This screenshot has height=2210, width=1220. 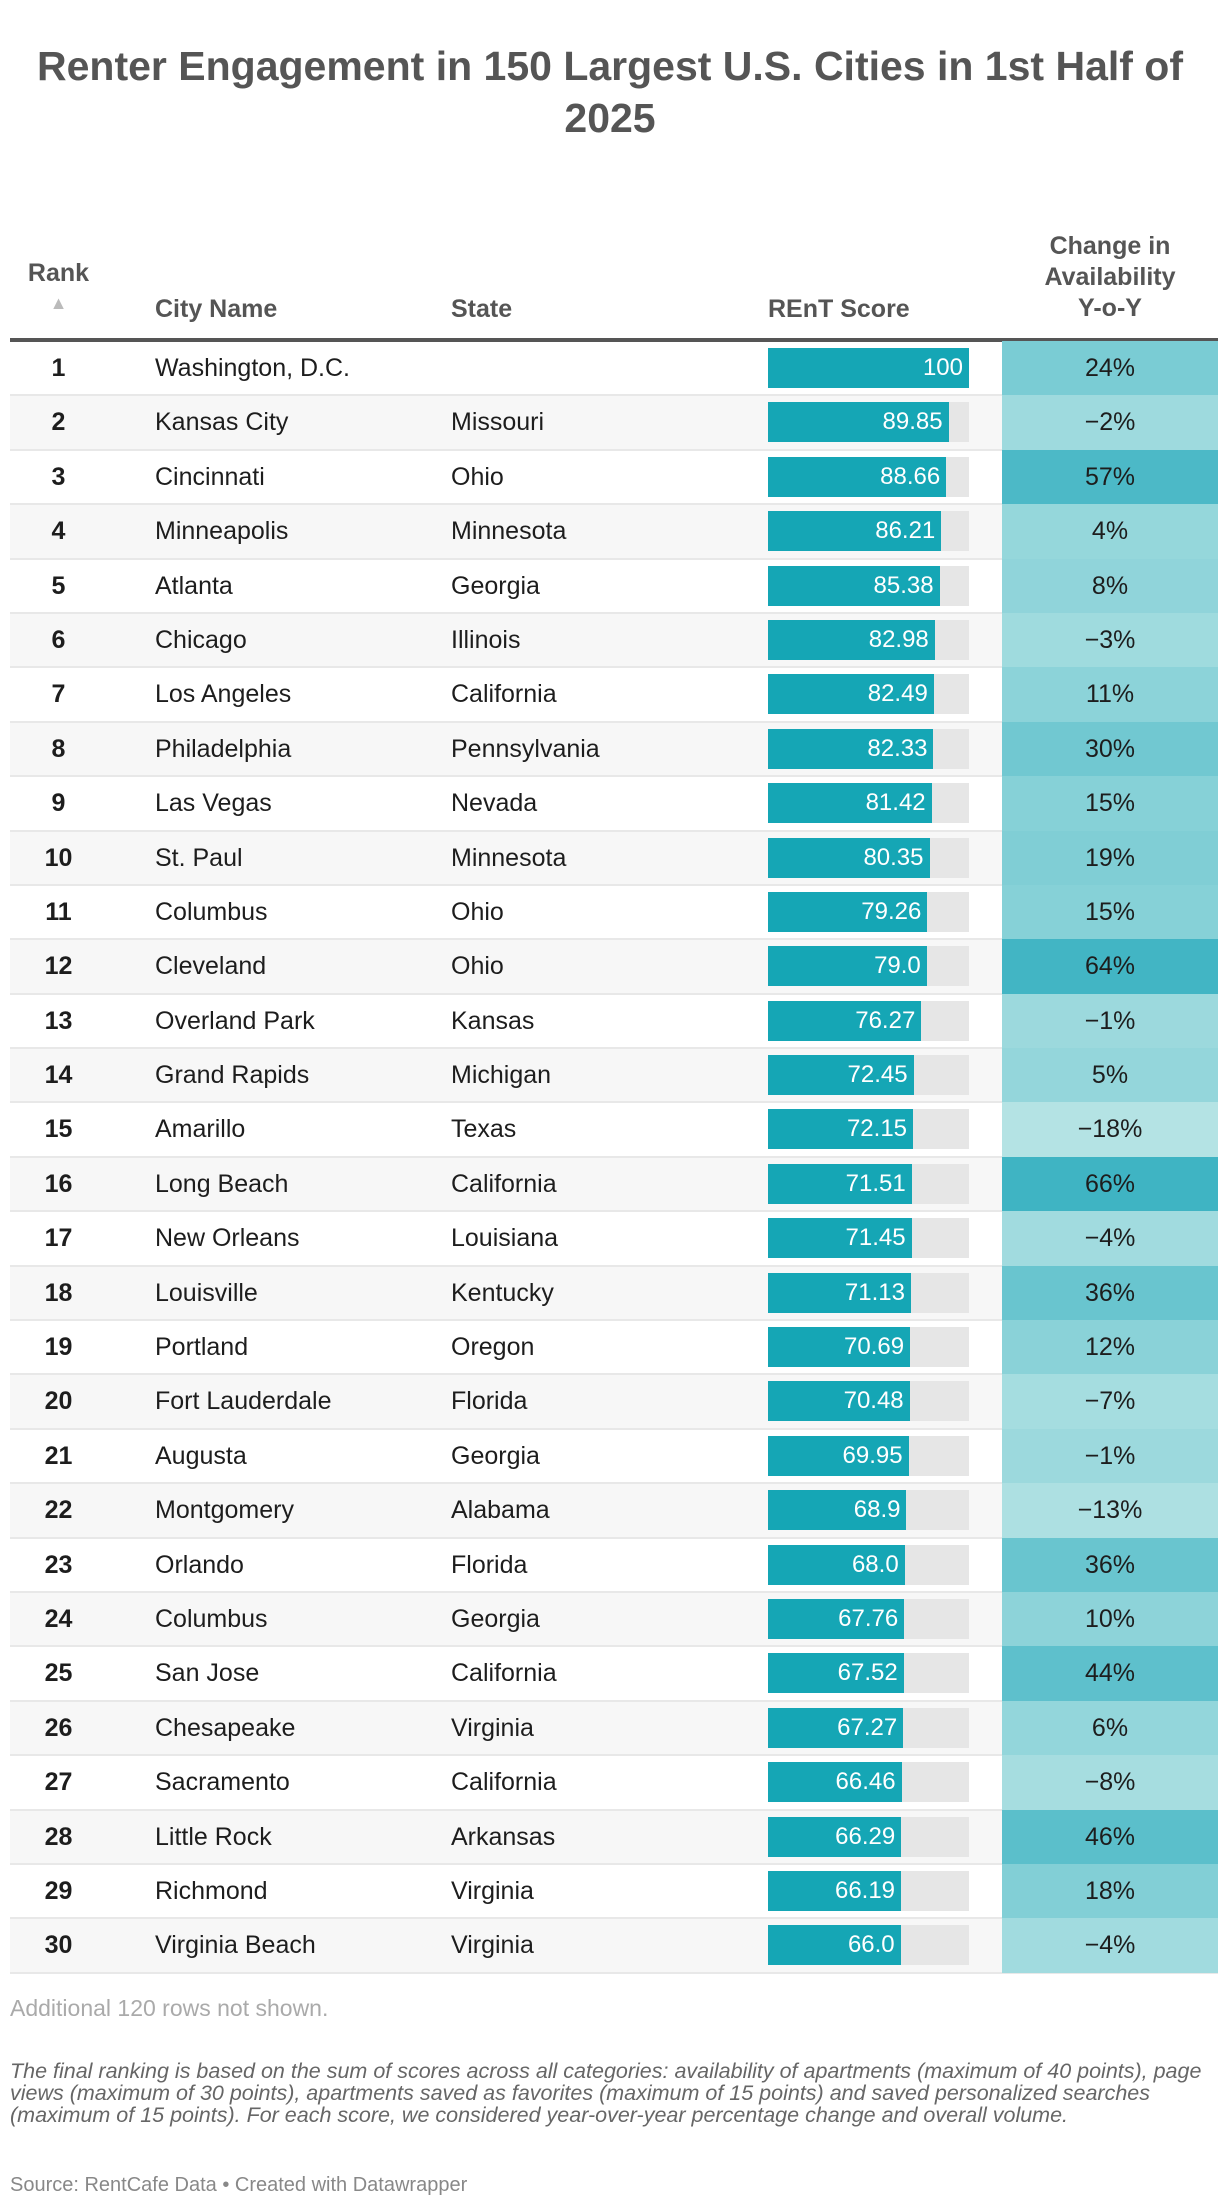 What do you see at coordinates (211, 1890) in the screenshot?
I see `city-cell: Richmond` at bounding box center [211, 1890].